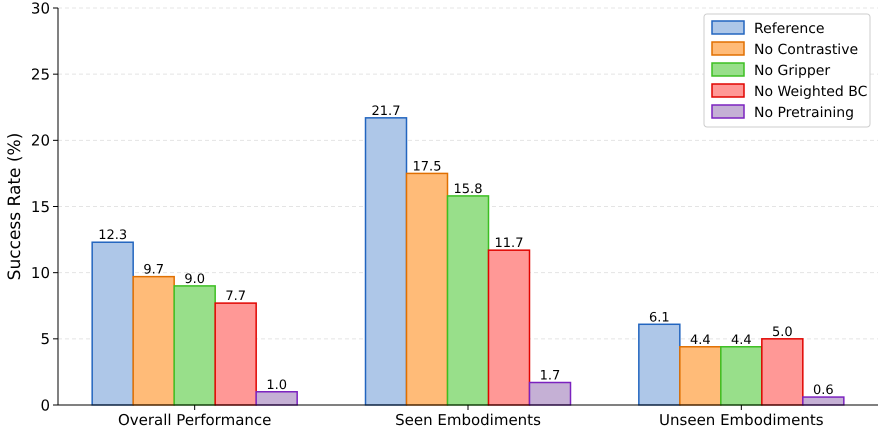 This screenshot has width=880, height=432. What do you see at coordinates (40, 9) in the screenshot?
I see `y-tick-label: 30` at bounding box center [40, 9].